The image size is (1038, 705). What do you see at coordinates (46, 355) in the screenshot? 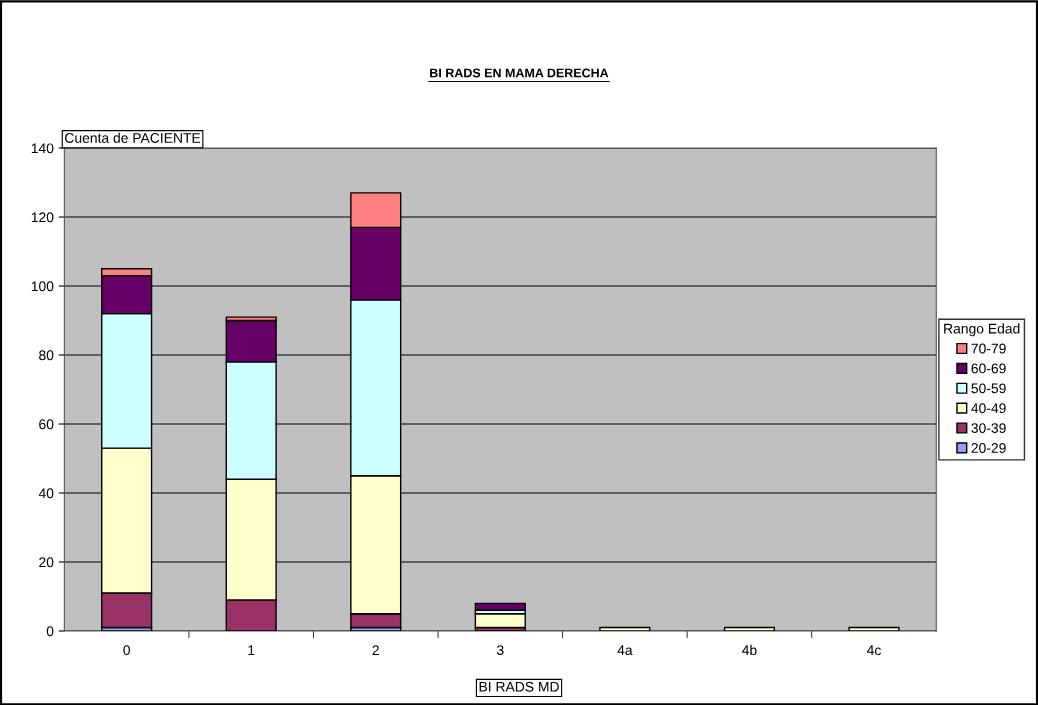
I see `y-tick-label: 80` at bounding box center [46, 355].